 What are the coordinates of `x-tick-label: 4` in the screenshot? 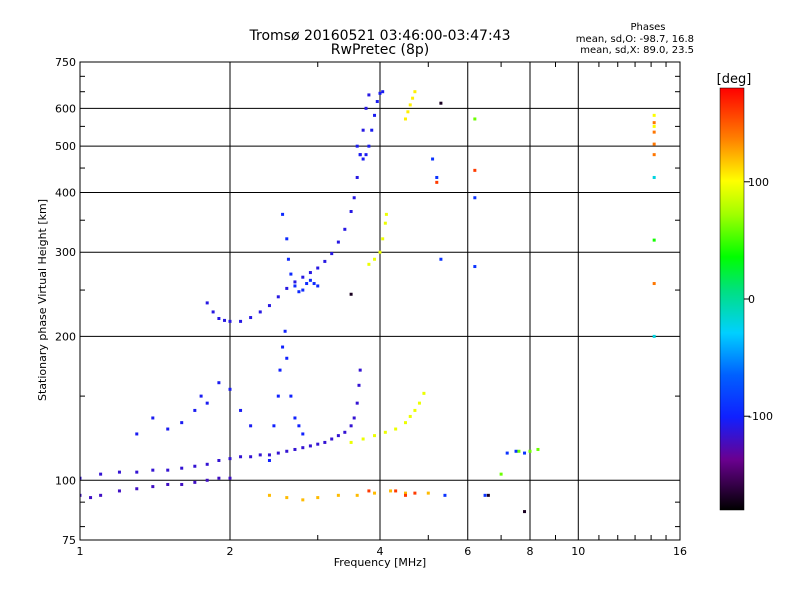 It's located at (380, 551).